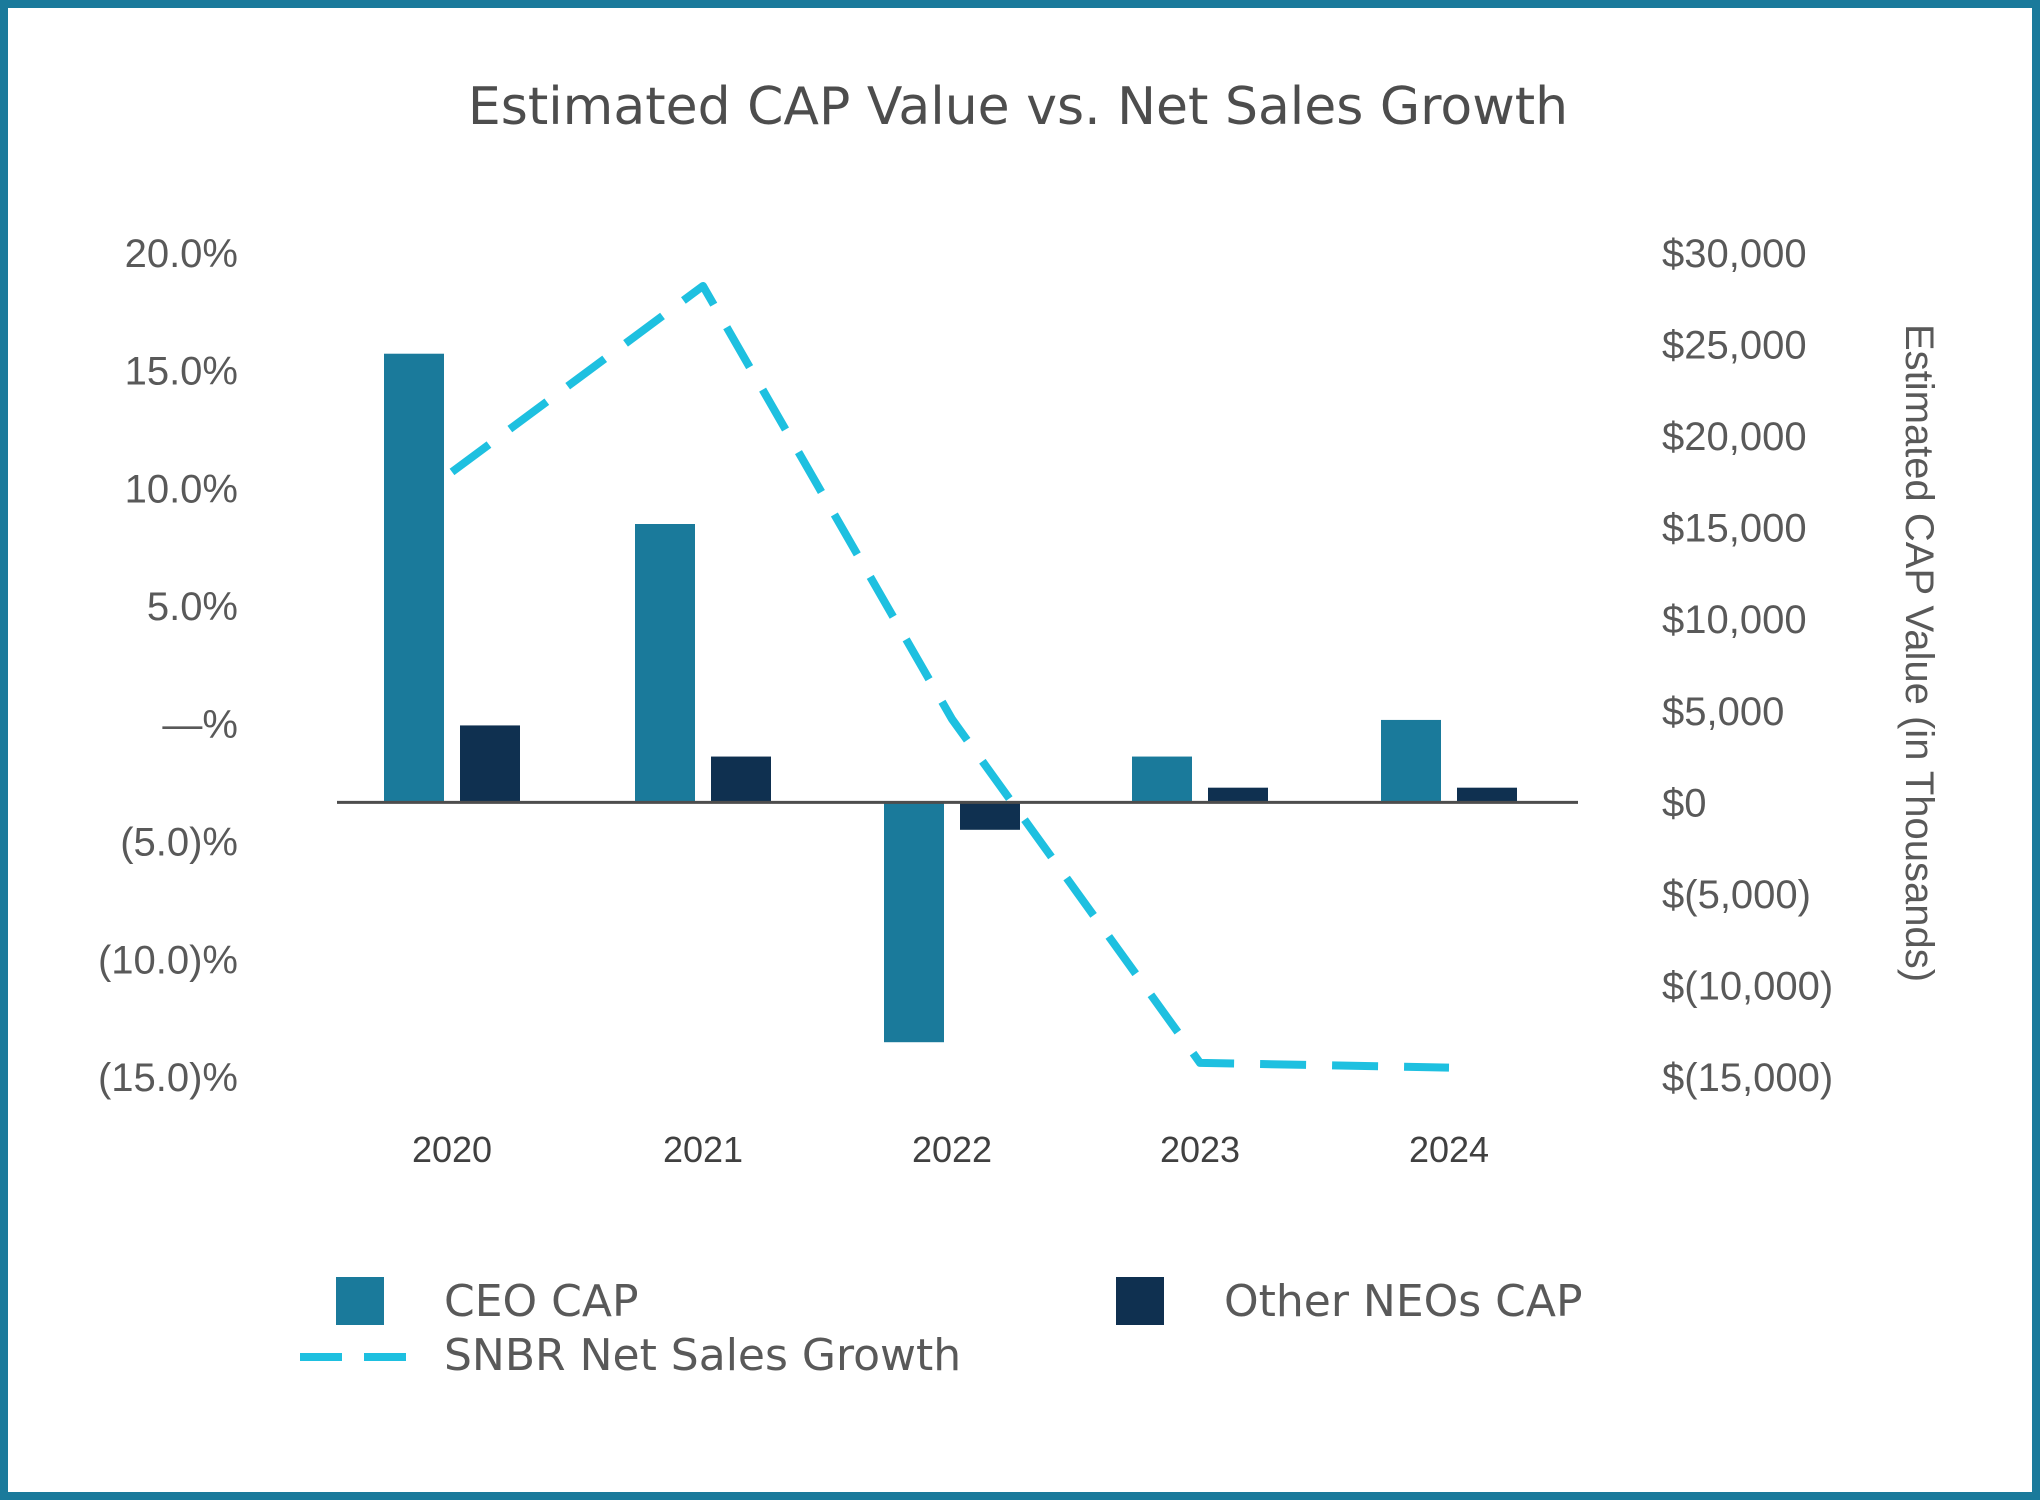 Image resolution: width=2040 pixels, height=1500 pixels. What do you see at coordinates (181, 254) in the screenshot?
I see `left-tick-label: 20.0%` at bounding box center [181, 254].